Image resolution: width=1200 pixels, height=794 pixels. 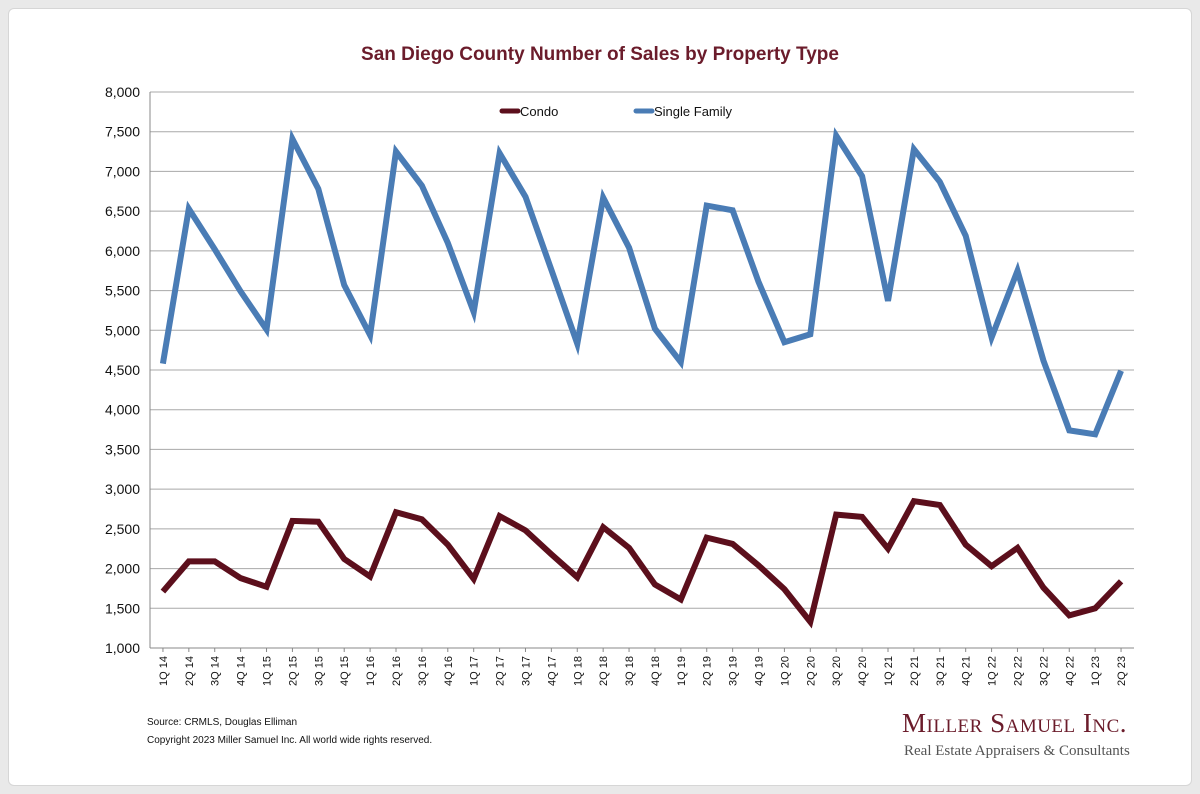 What do you see at coordinates (552, 671) in the screenshot?
I see `x-tick-label: 4Q 17` at bounding box center [552, 671].